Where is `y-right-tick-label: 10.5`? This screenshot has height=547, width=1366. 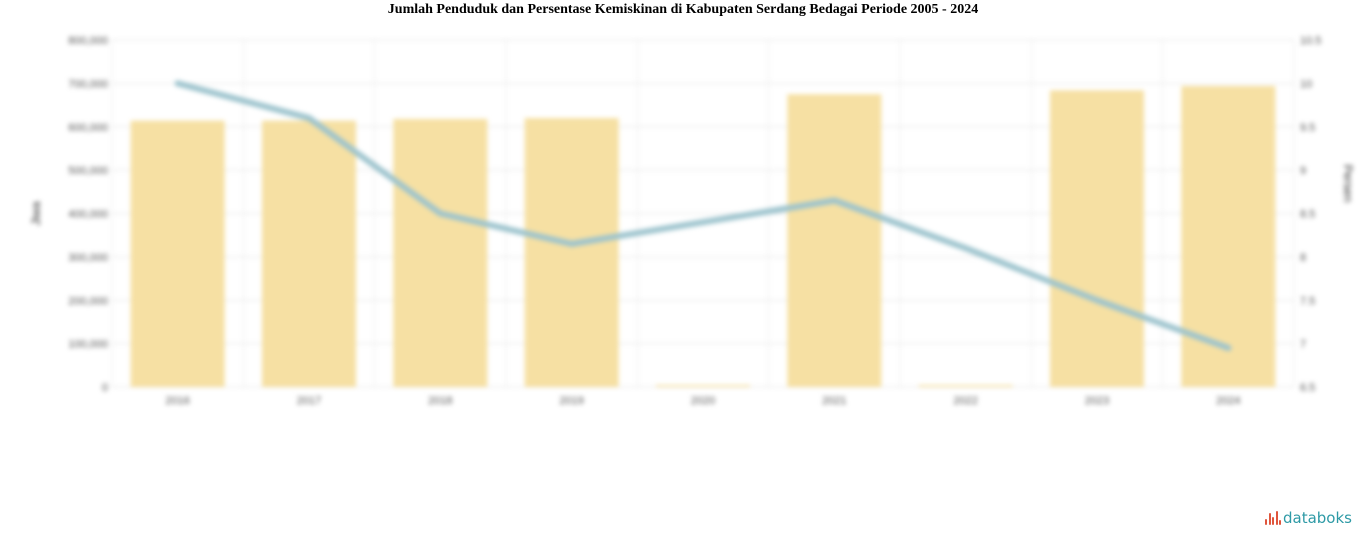
y-right-tick-label: 10.5 is located at coordinates (1310, 41).